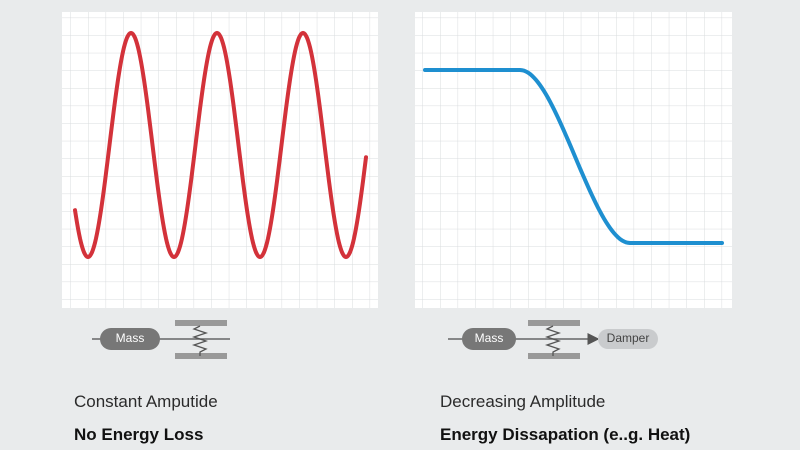 This screenshot has height=450, width=800. What do you see at coordinates (522, 401) in the screenshot?
I see `caption: Decreasing Amplitude` at bounding box center [522, 401].